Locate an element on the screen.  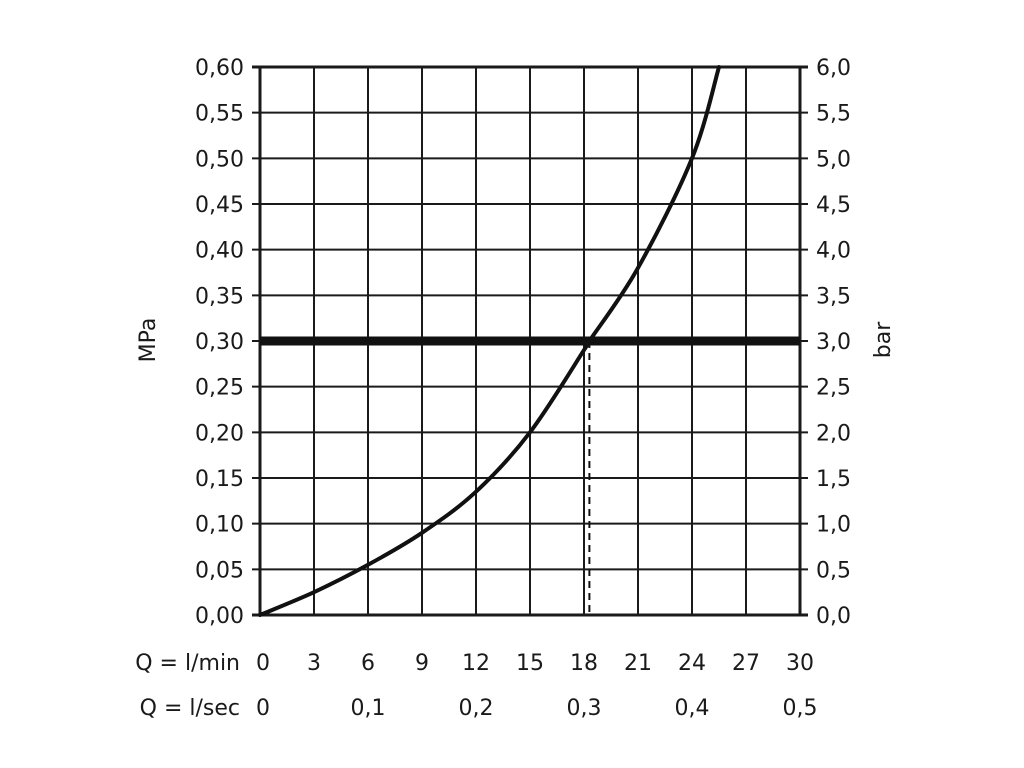
y-tick-label-right: 5,0 is located at coordinates (833, 159).